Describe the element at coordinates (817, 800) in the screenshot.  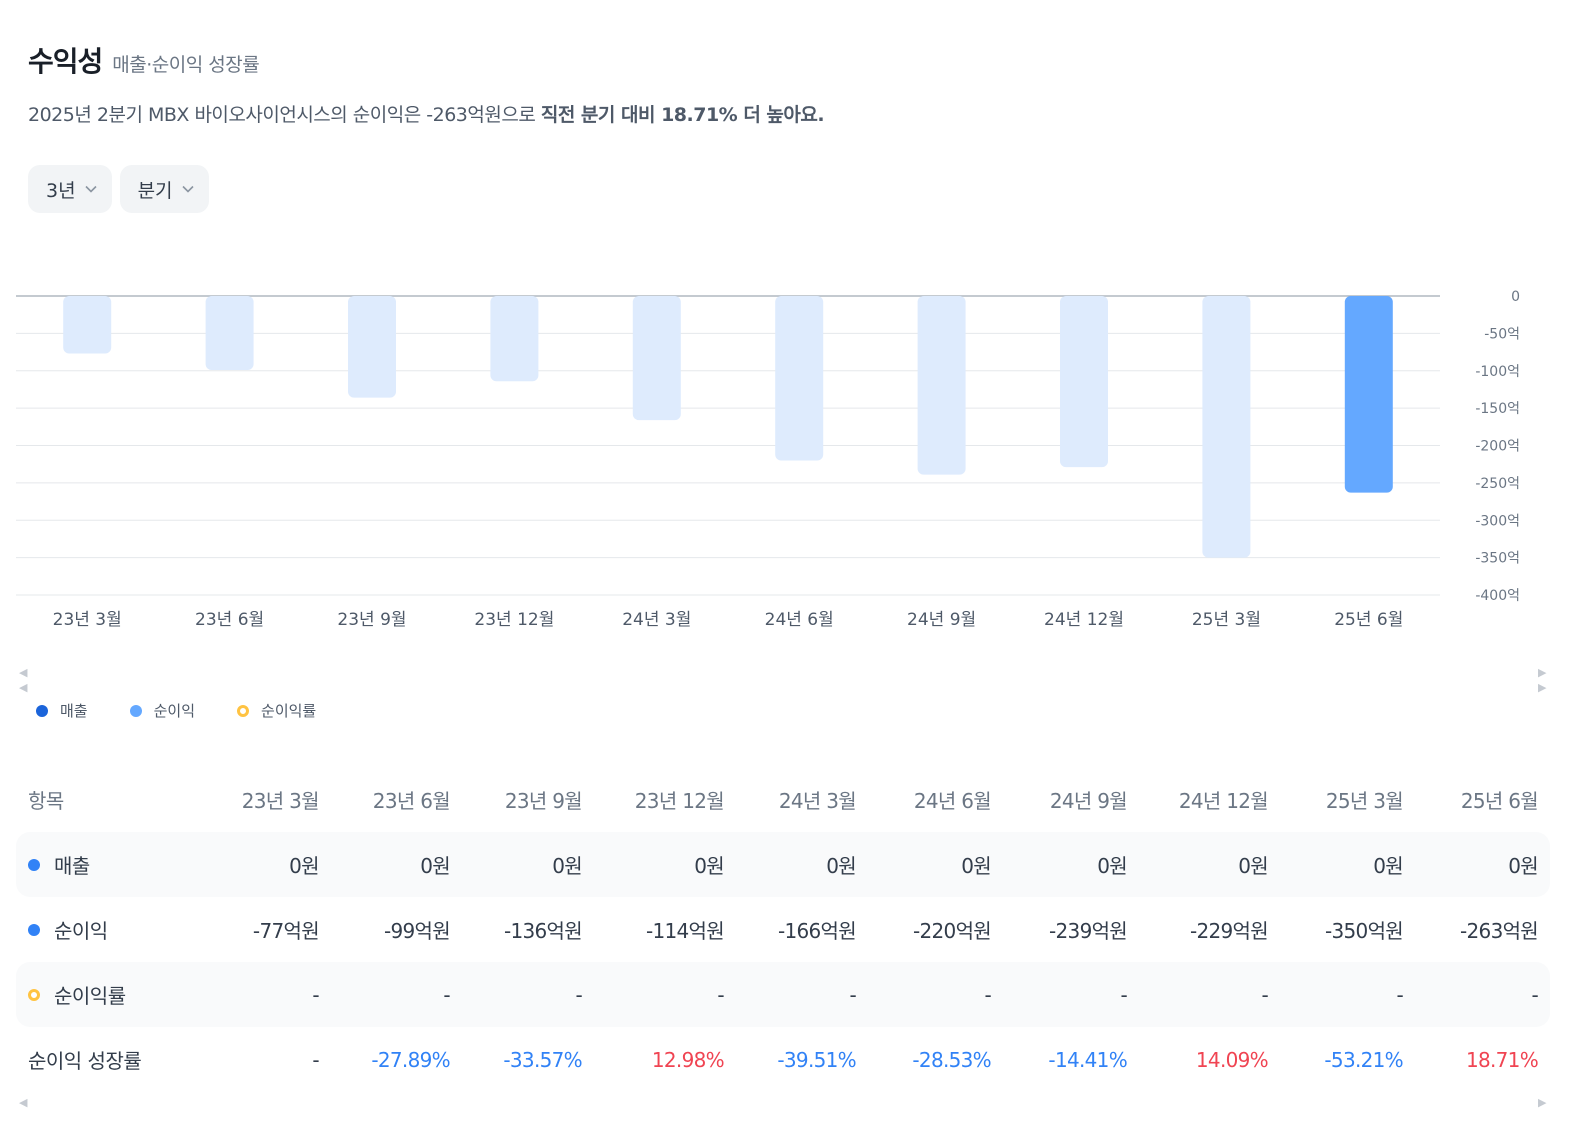
I see `column-header: 24년 3월` at that location.